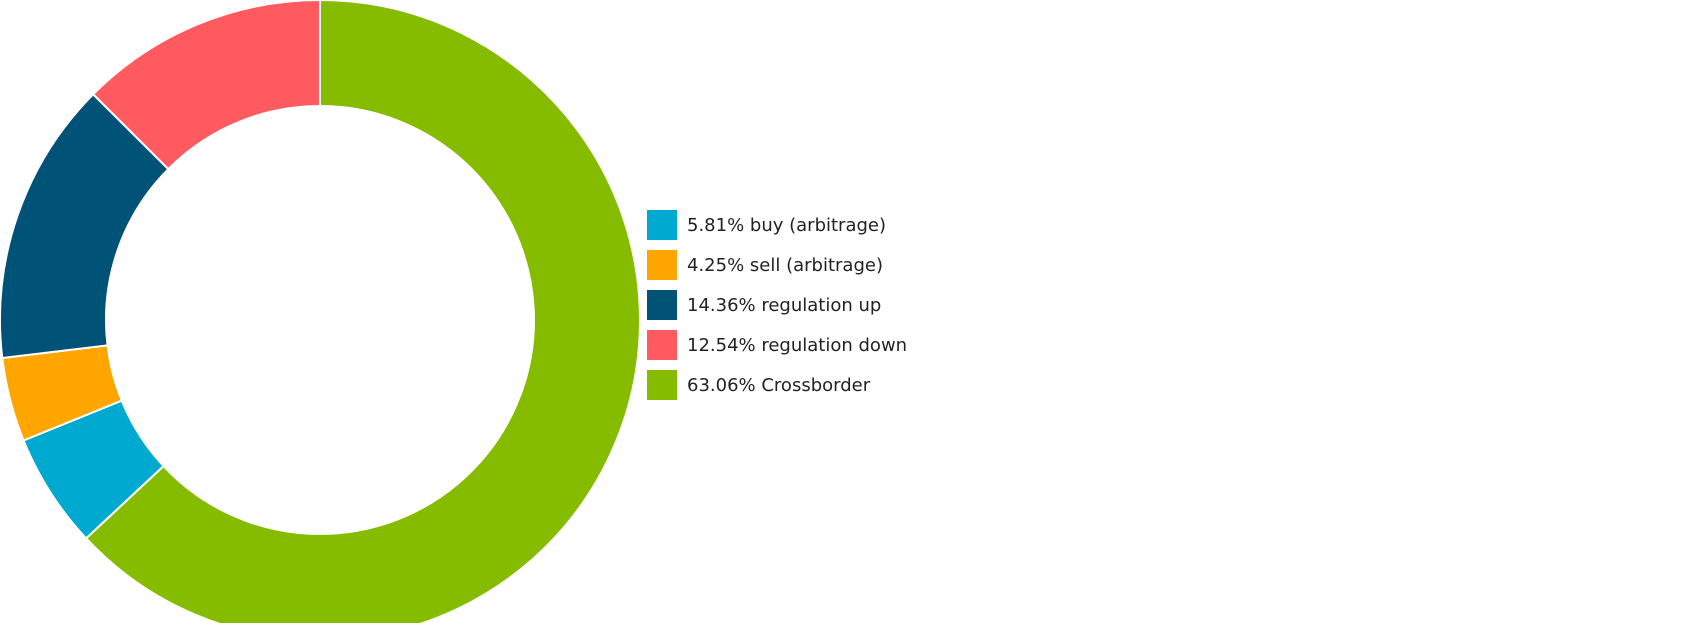 Image resolution: width=1690 pixels, height=623 pixels. I want to click on legend-item-regulation-up: 14.36% regulation up, so click(777, 305).